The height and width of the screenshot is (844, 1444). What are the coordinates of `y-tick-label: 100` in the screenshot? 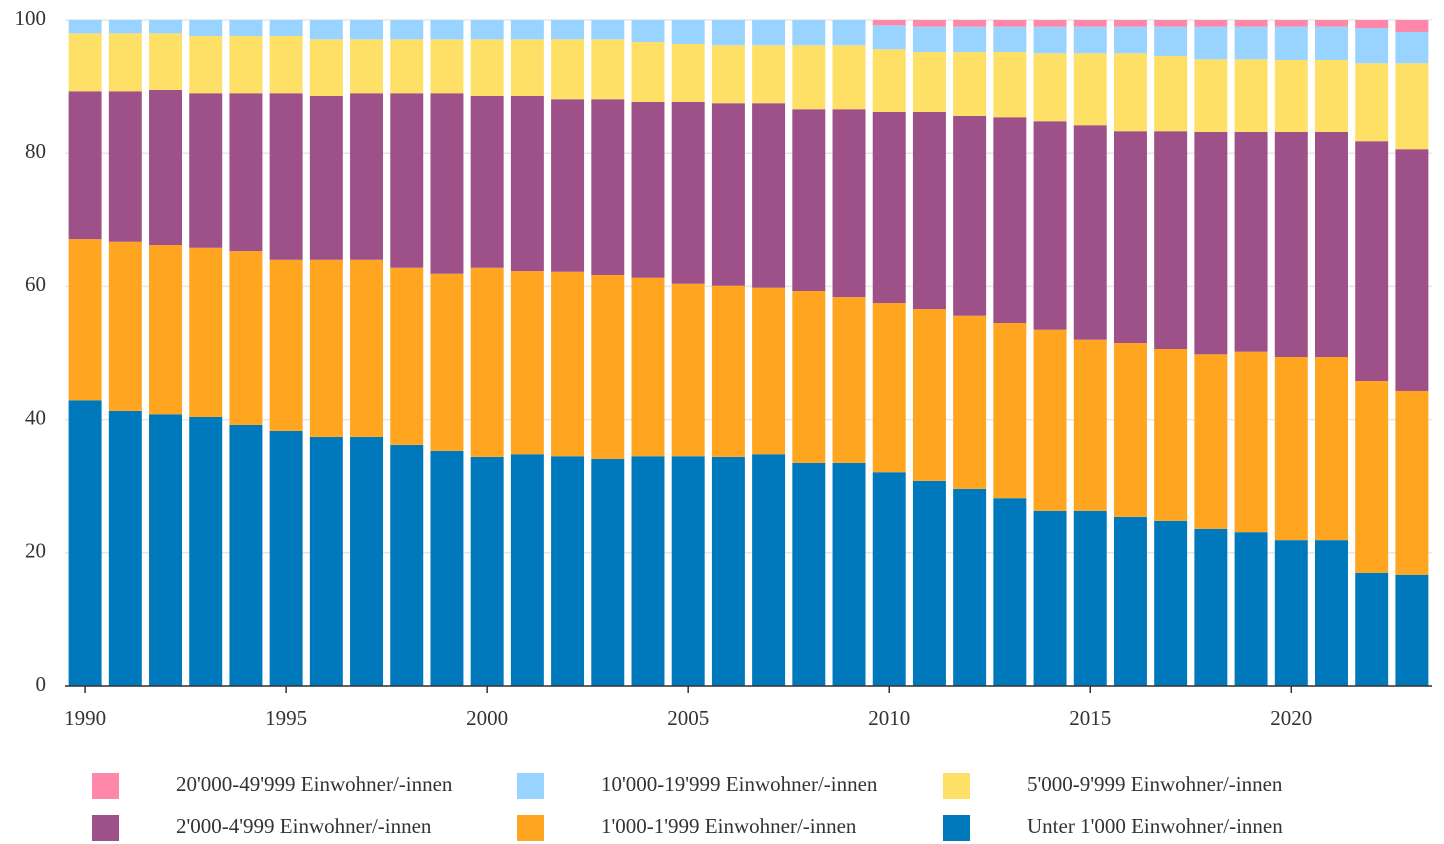 It's located at (31, 18).